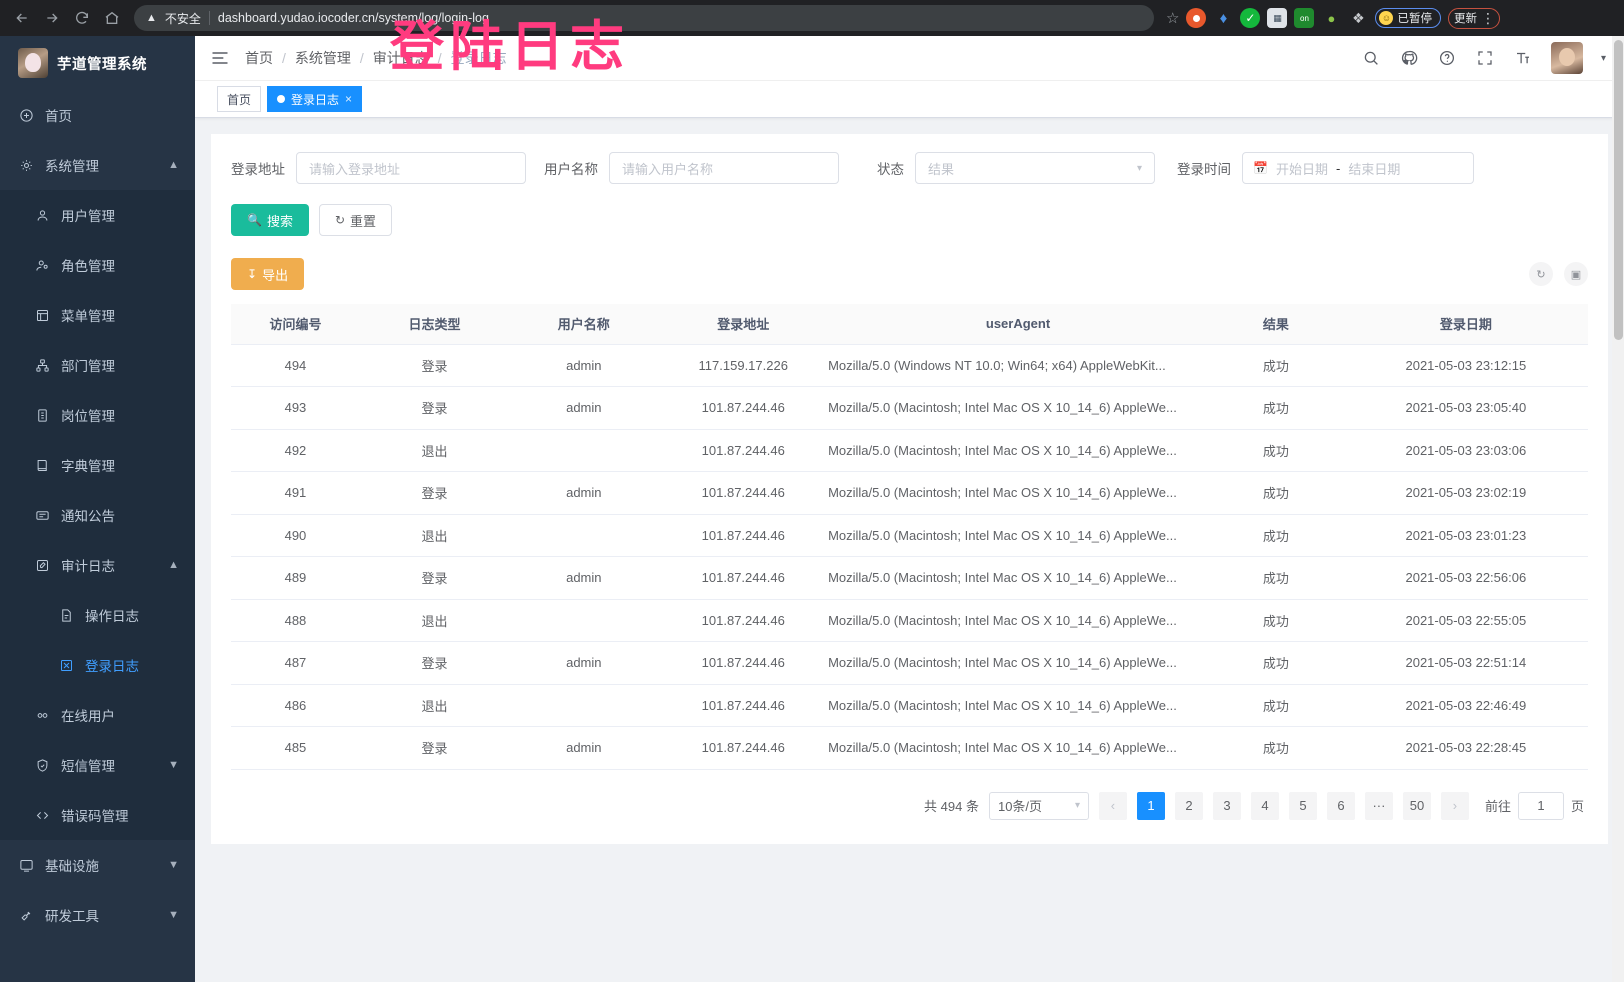 The height and width of the screenshot is (982, 1624). What do you see at coordinates (42, 315) in the screenshot?
I see `menu-list-icon` at bounding box center [42, 315].